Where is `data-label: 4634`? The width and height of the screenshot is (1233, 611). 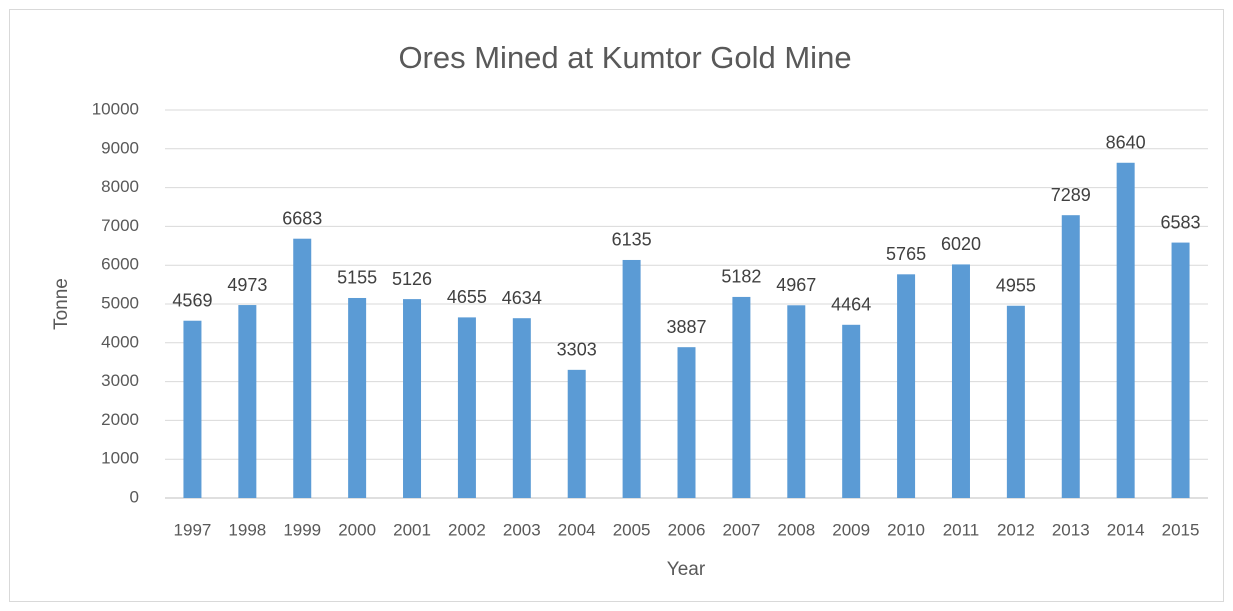
data-label: 4634 is located at coordinates (522, 298).